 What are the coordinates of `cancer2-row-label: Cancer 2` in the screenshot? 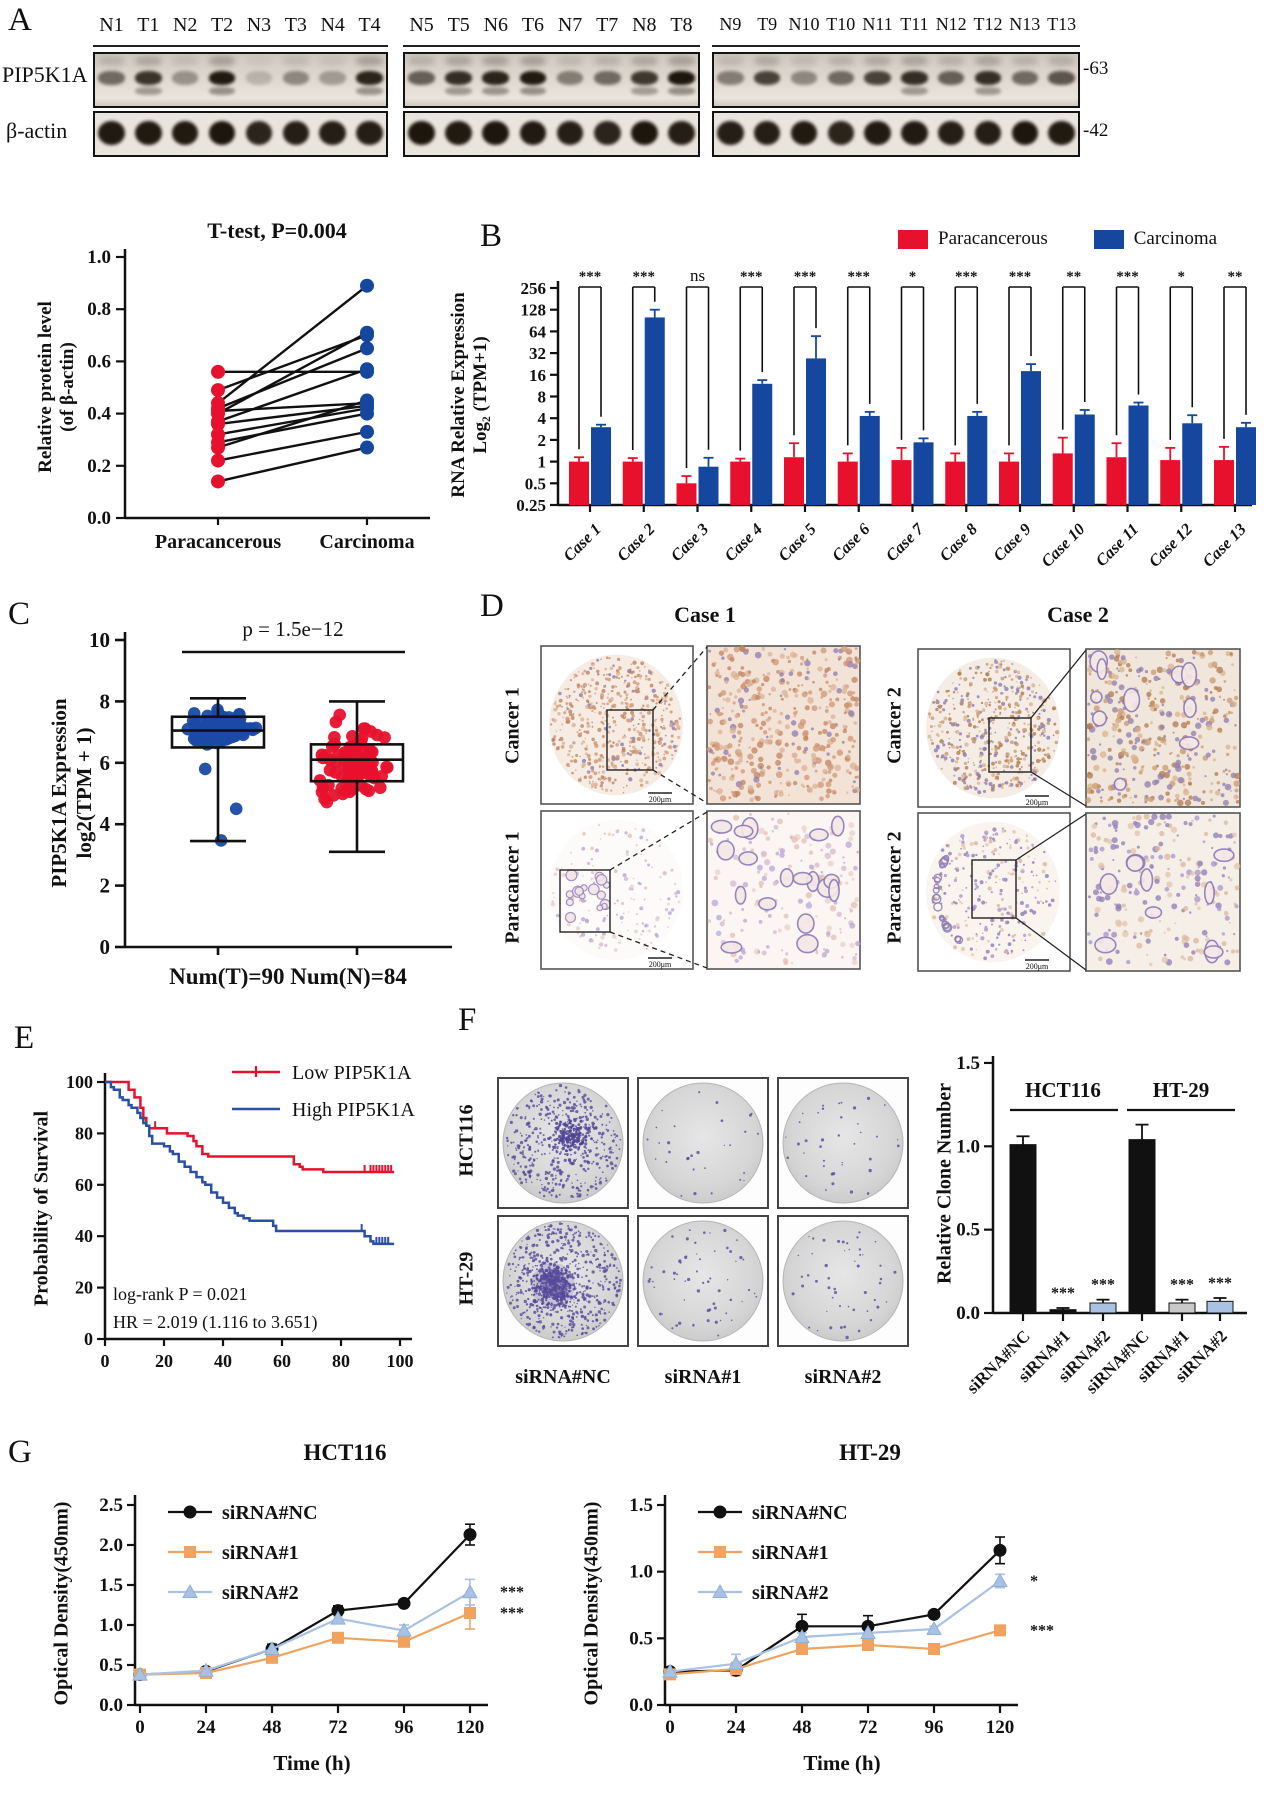 It's located at (894, 725).